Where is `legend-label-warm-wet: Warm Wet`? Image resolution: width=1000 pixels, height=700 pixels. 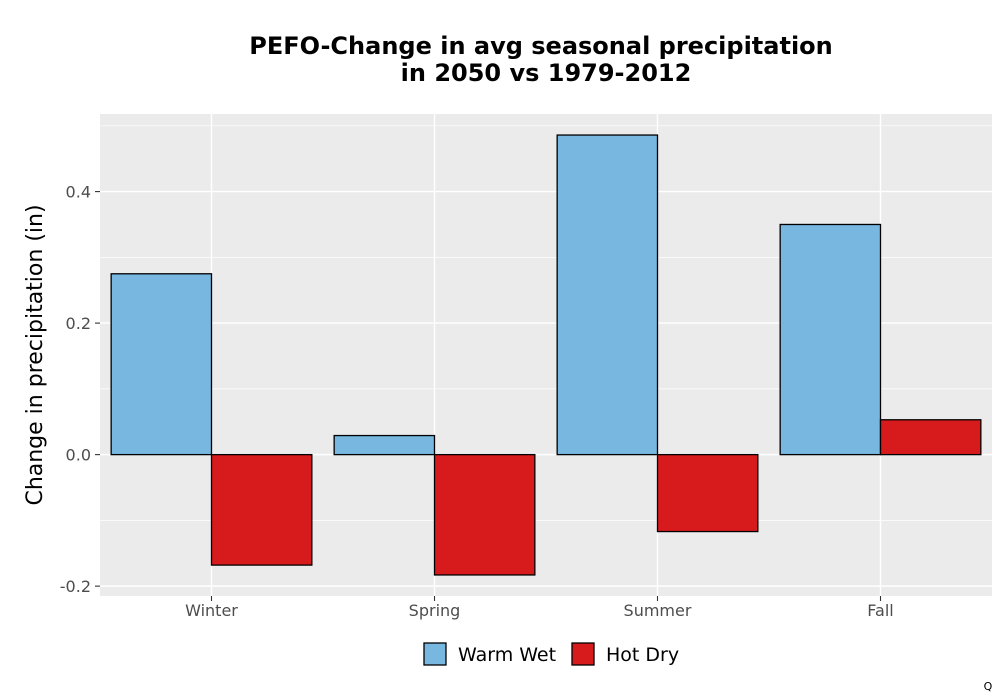 legend-label-warm-wet: Warm Wet is located at coordinates (507, 655).